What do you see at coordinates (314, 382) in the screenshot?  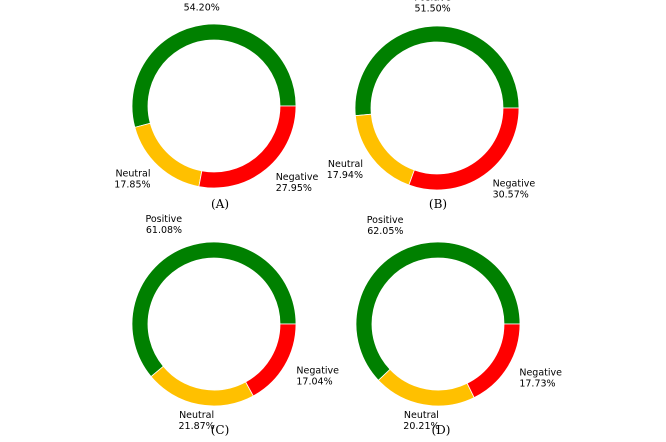 I see `slice-percent-negative: 17.04%` at bounding box center [314, 382].